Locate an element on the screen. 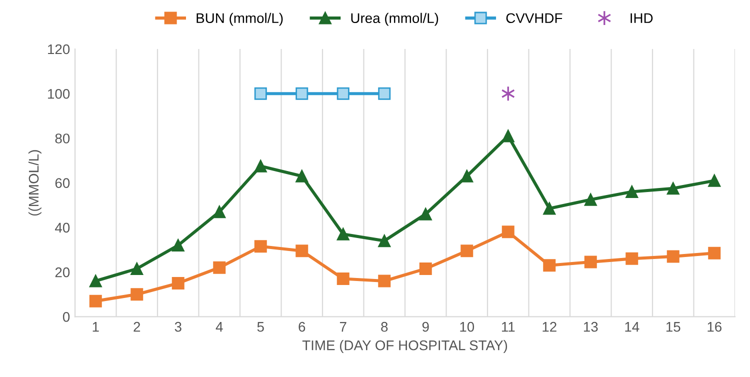  x-tick-label: 1 is located at coordinates (95, 327).